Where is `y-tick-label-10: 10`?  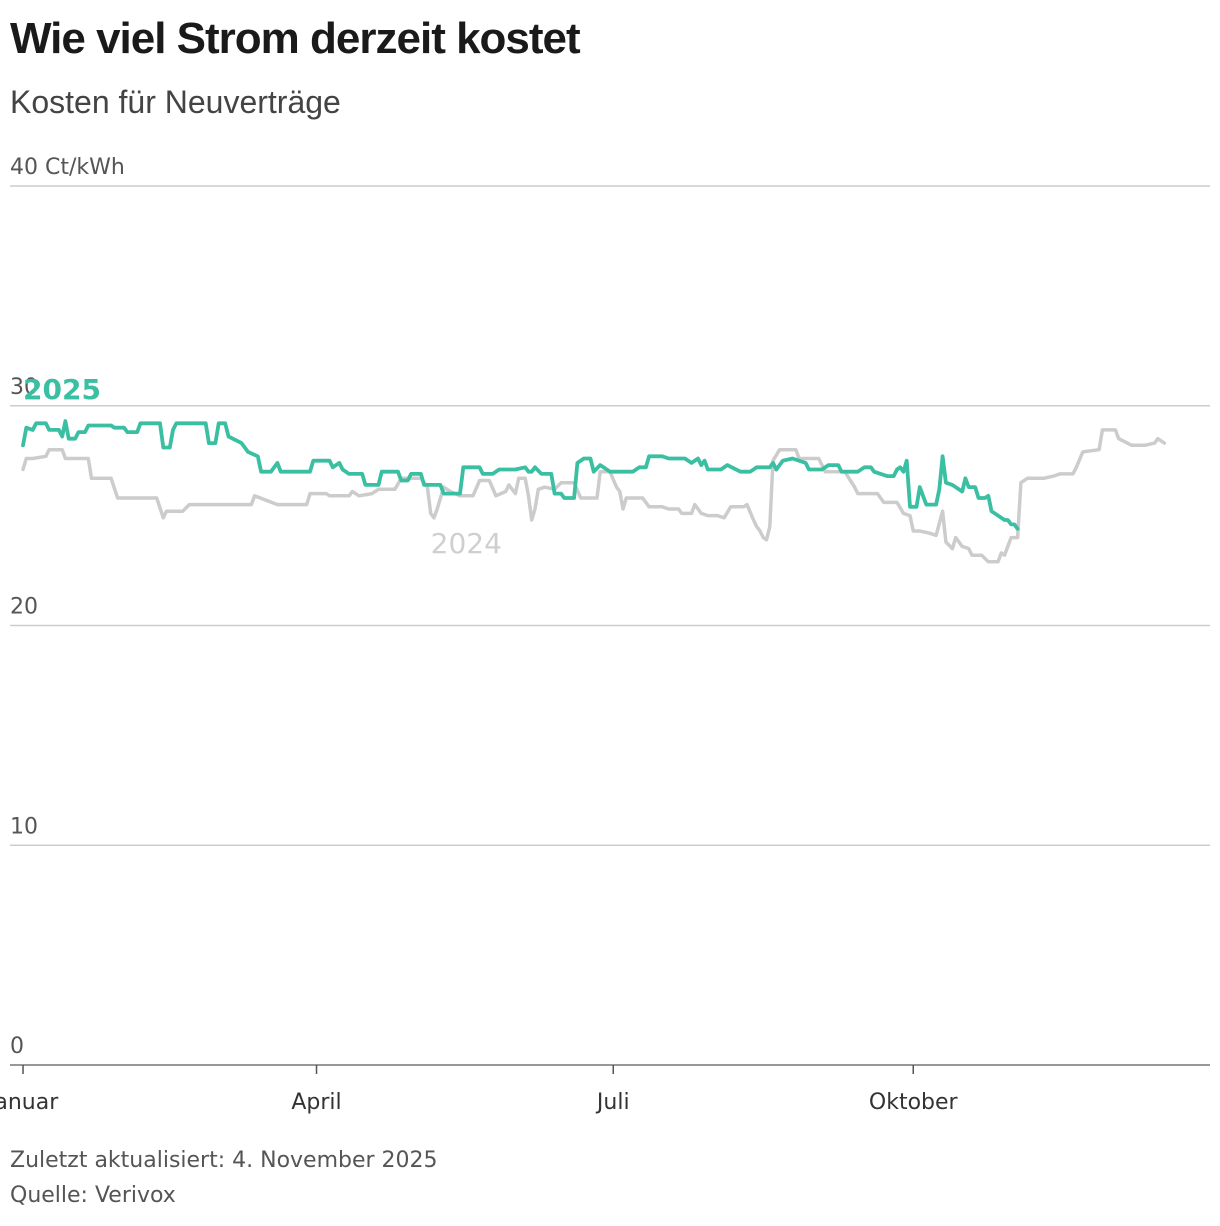
y-tick-label-10: 10 is located at coordinates (24, 826).